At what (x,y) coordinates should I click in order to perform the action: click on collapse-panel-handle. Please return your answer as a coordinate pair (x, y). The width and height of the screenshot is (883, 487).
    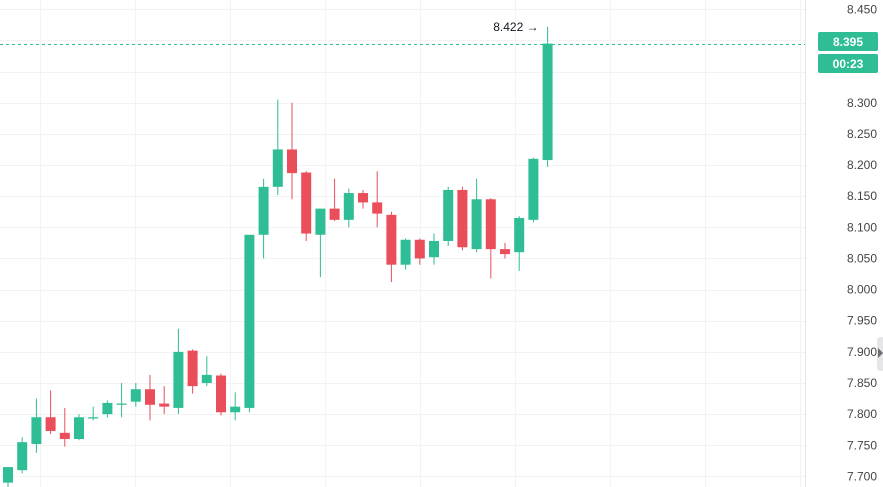
    Looking at the image, I should click on (880, 354).